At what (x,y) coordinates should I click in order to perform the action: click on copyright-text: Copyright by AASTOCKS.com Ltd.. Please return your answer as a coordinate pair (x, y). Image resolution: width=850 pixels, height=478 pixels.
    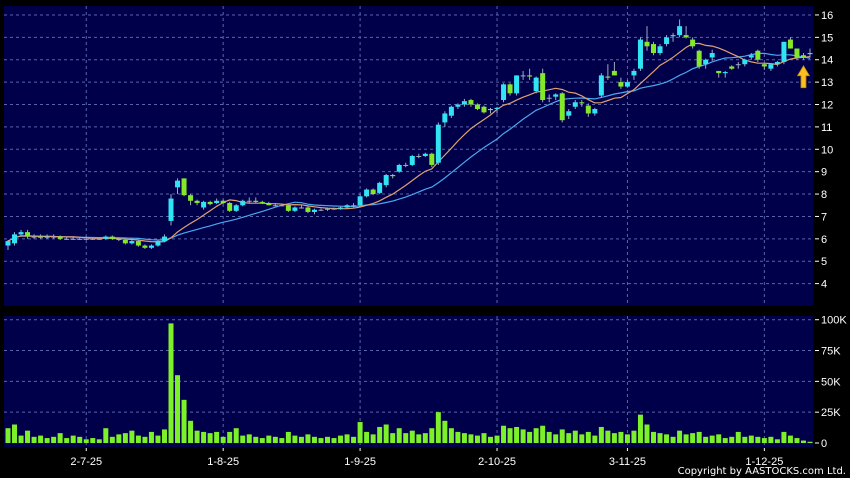
    Looking at the image, I should click on (762, 471).